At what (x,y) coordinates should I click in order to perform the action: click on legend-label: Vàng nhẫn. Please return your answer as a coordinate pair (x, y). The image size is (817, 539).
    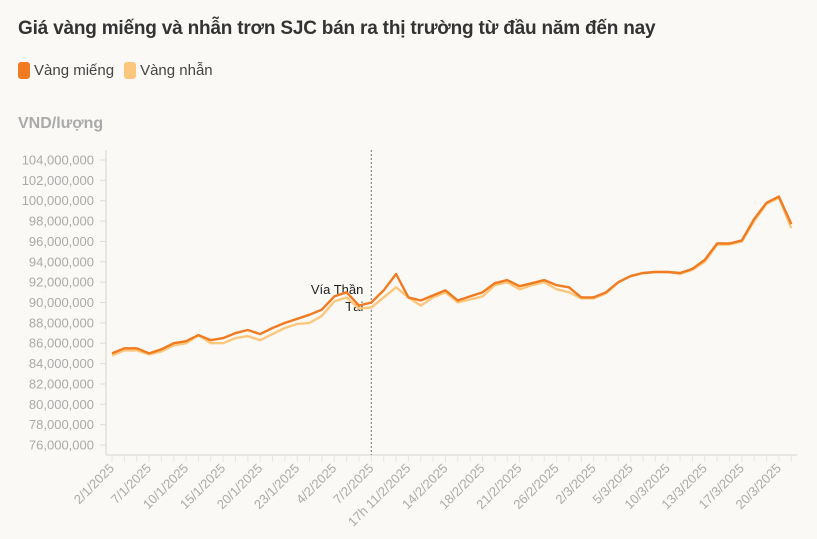
    Looking at the image, I should click on (176, 70).